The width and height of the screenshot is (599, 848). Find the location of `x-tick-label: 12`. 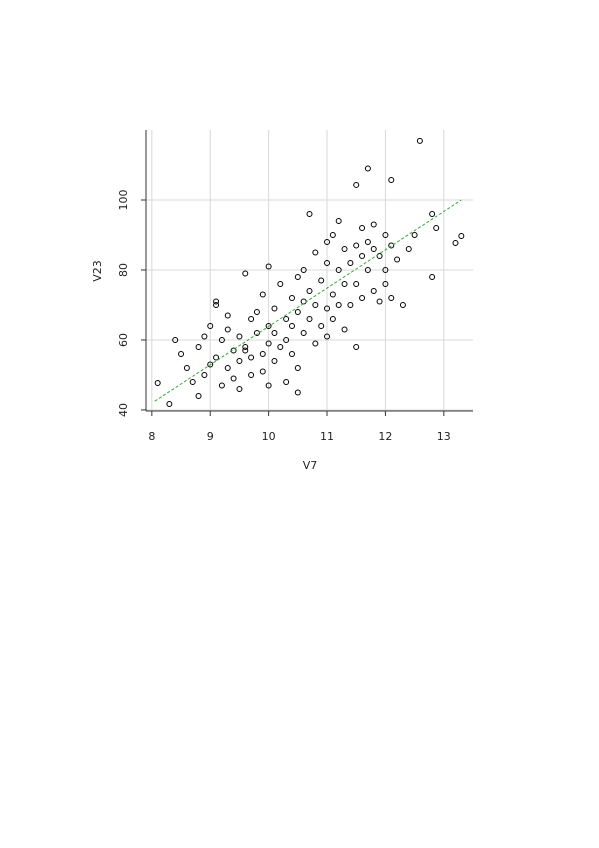

x-tick-label: 12 is located at coordinates (385, 436).